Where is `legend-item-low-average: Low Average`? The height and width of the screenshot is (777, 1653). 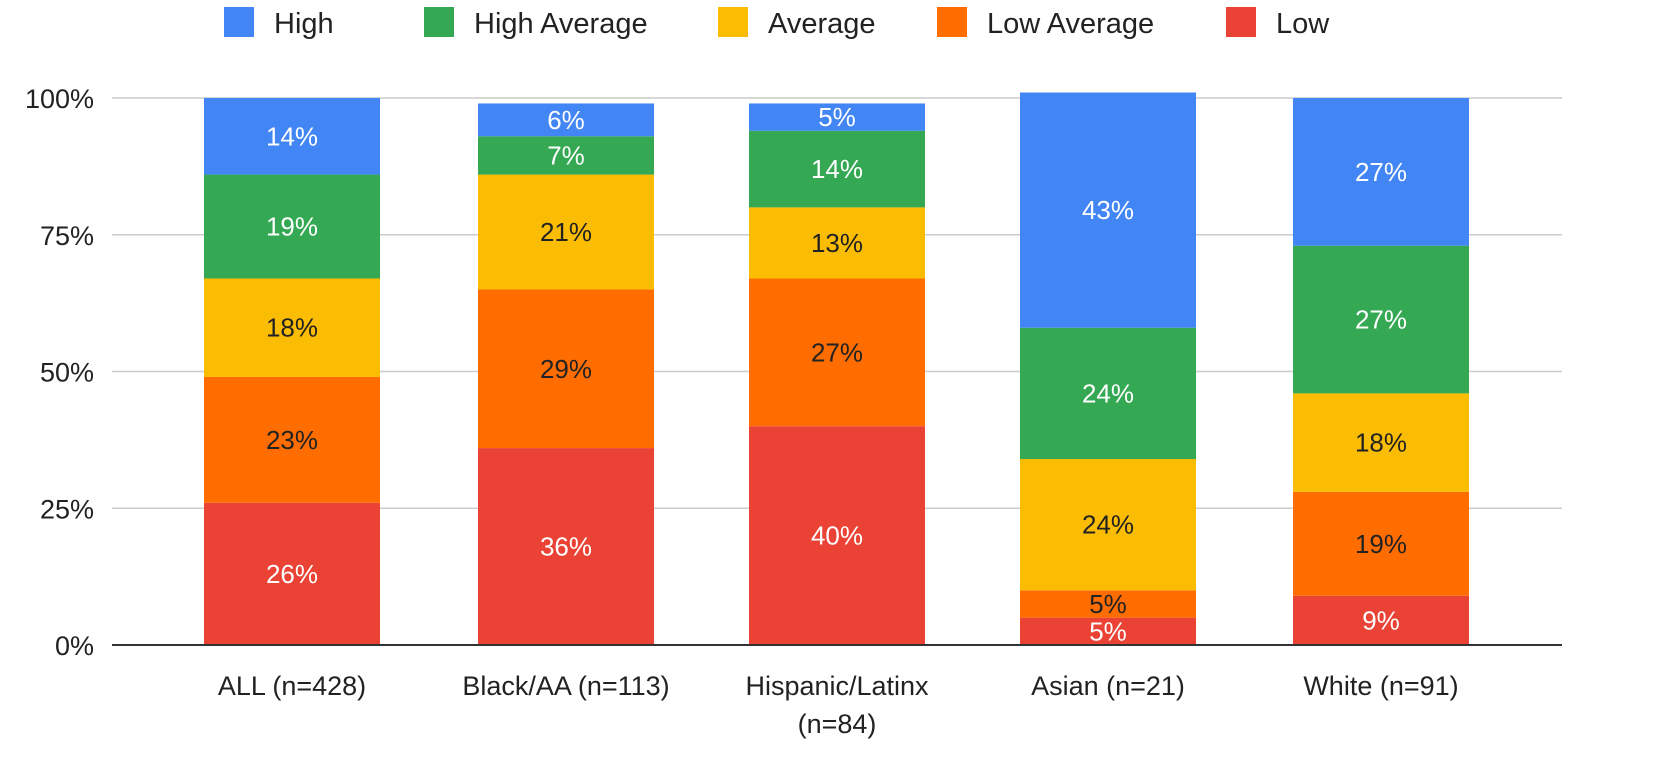 legend-item-low-average: Low Average is located at coordinates (1045, 23).